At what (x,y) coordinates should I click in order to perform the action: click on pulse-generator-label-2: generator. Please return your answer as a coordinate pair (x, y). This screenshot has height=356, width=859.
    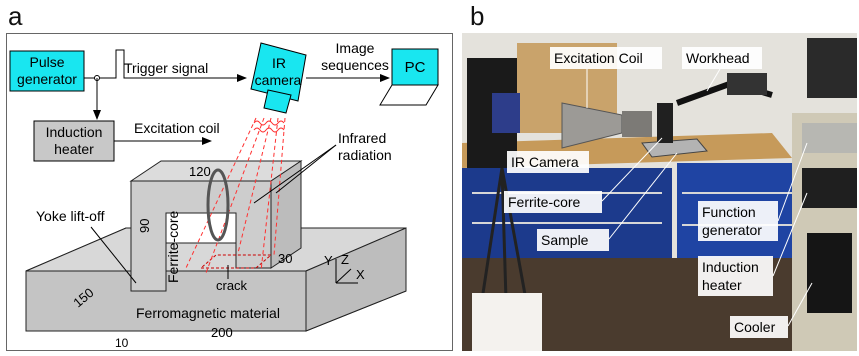
    Looking at the image, I should click on (47, 79).